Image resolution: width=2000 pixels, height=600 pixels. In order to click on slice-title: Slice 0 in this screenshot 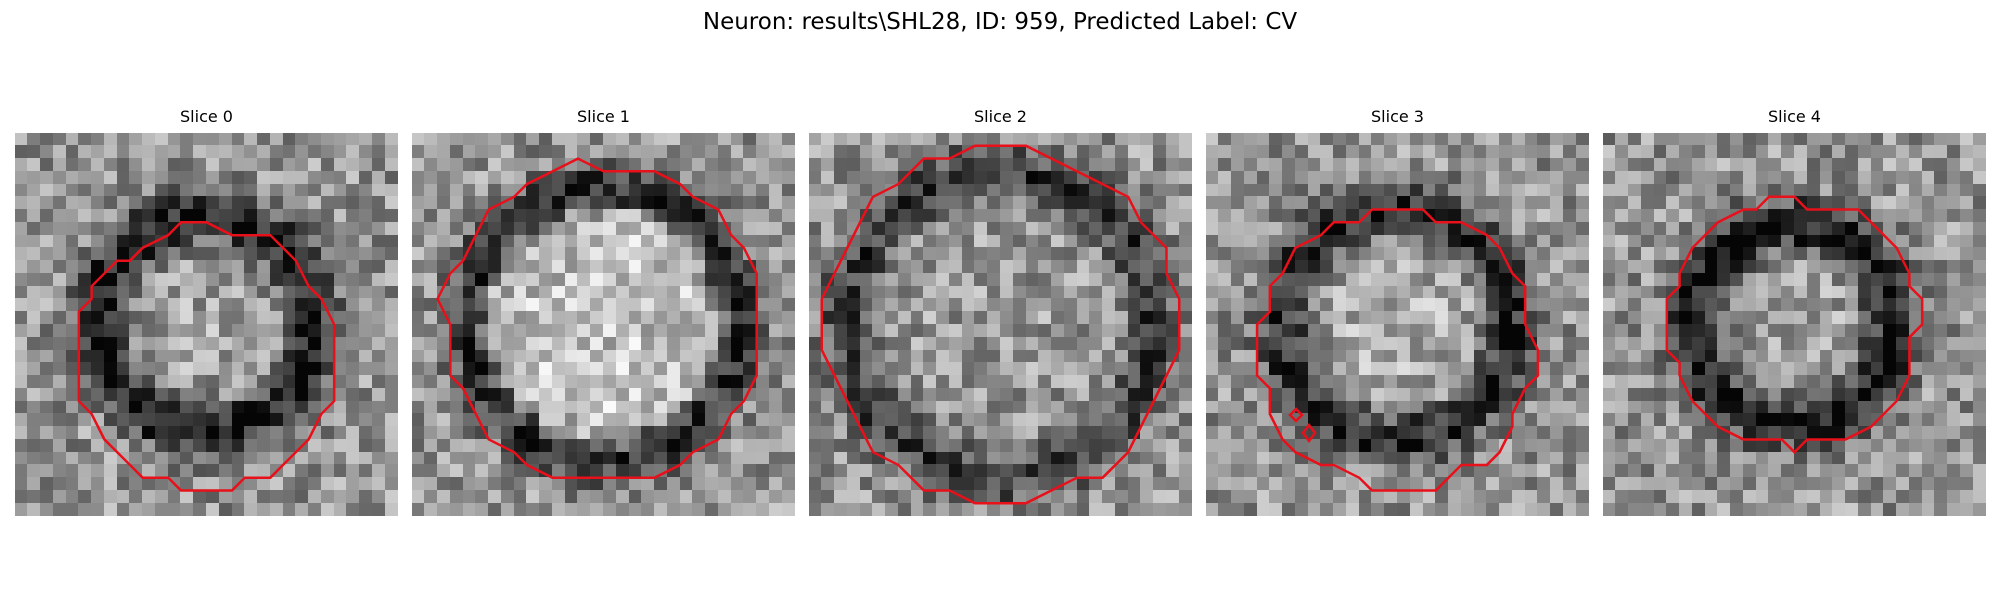, I will do `click(206, 117)`.